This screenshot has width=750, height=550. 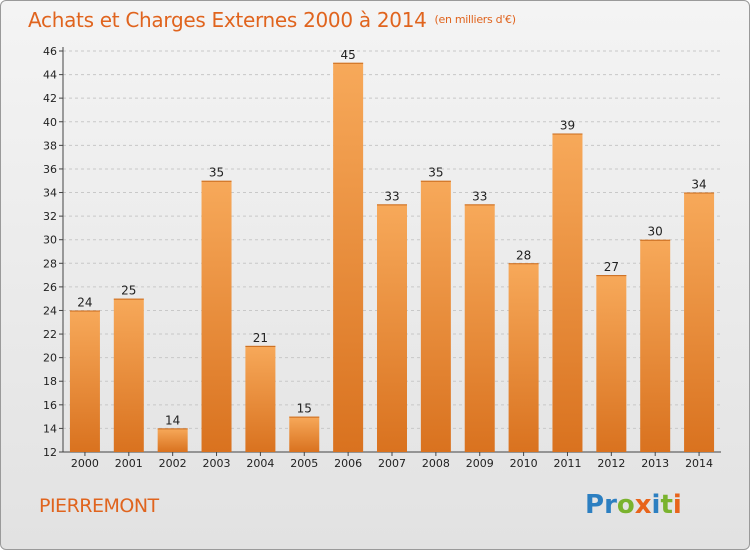 I want to click on x-tick-label: 2006, so click(x=348, y=463).